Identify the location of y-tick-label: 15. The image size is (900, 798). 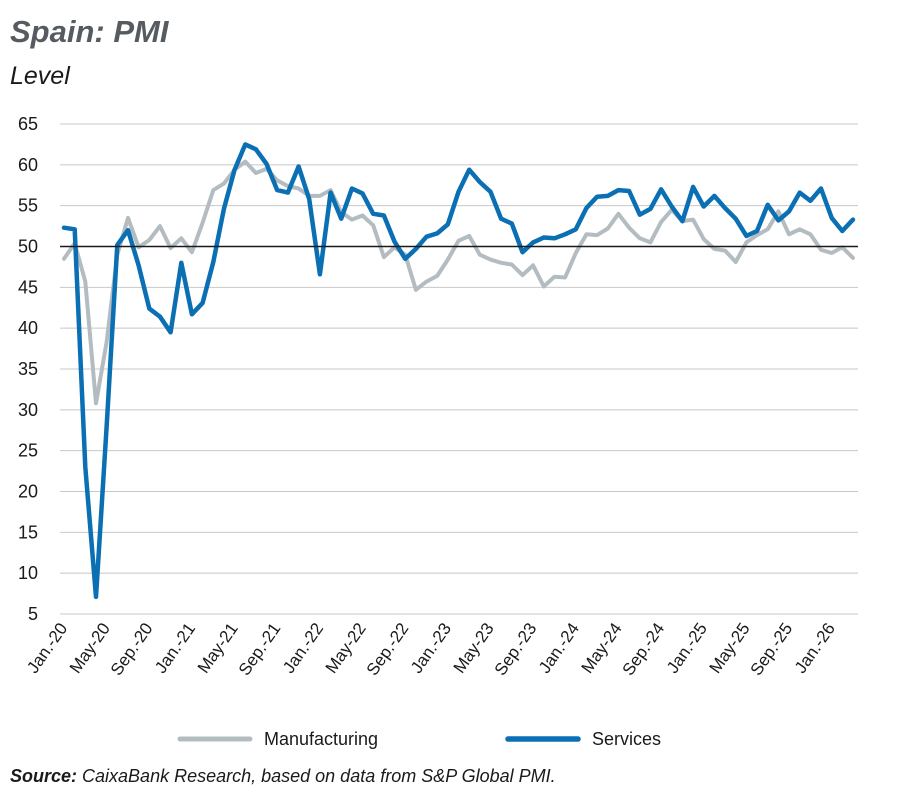
(28, 532).